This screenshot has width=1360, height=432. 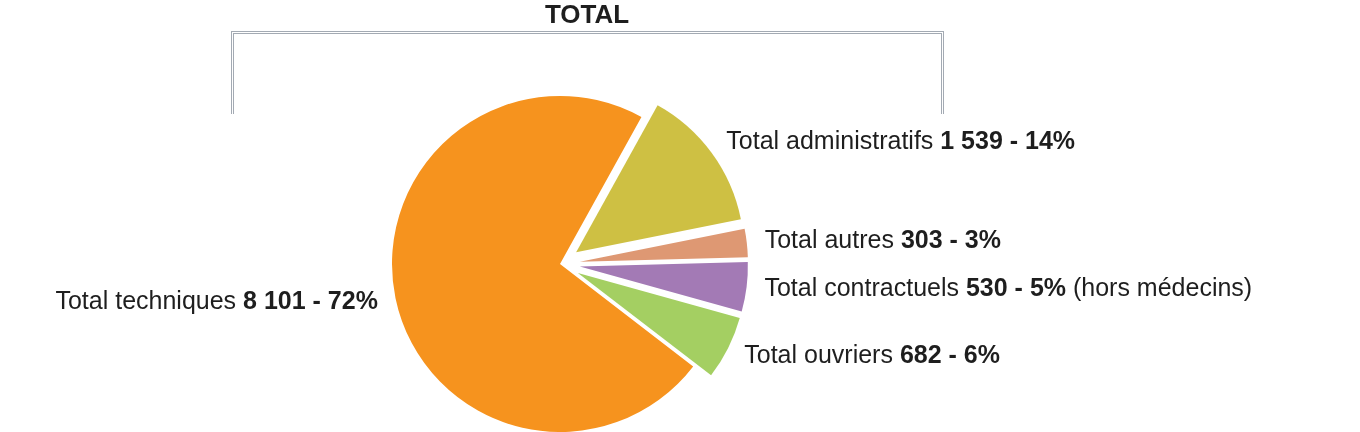 What do you see at coordinates (832, 238) in the screenshot?
I see `slice-label: Total autres` at bounding box center [832, 238].